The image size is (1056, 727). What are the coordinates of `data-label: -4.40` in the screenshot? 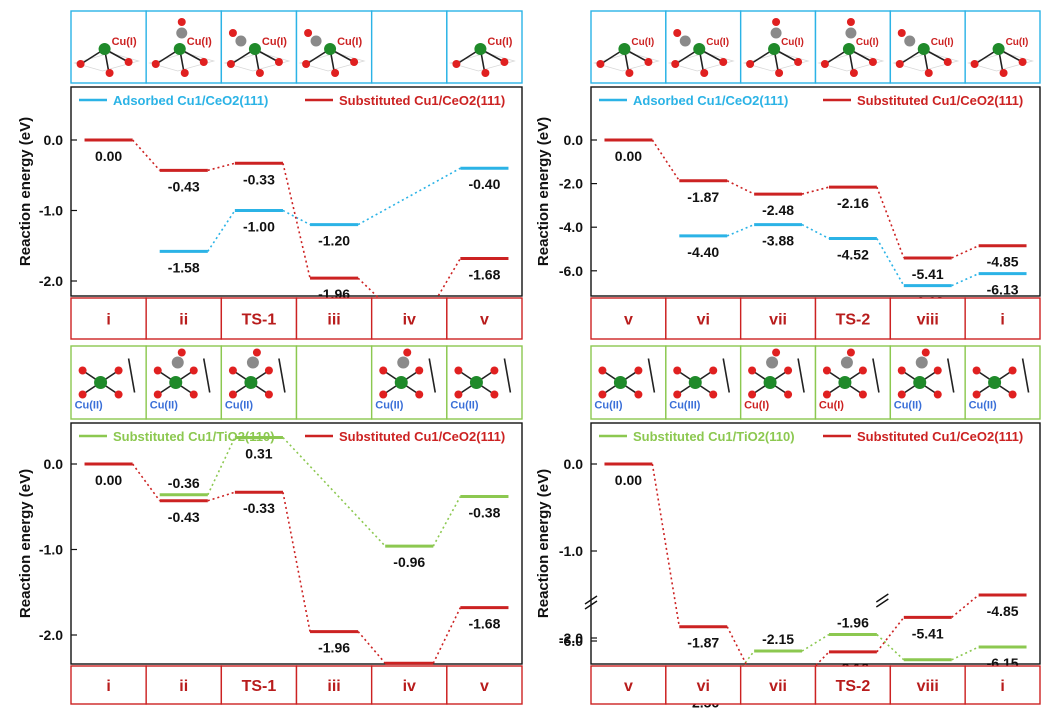 It's located at (703, 252).